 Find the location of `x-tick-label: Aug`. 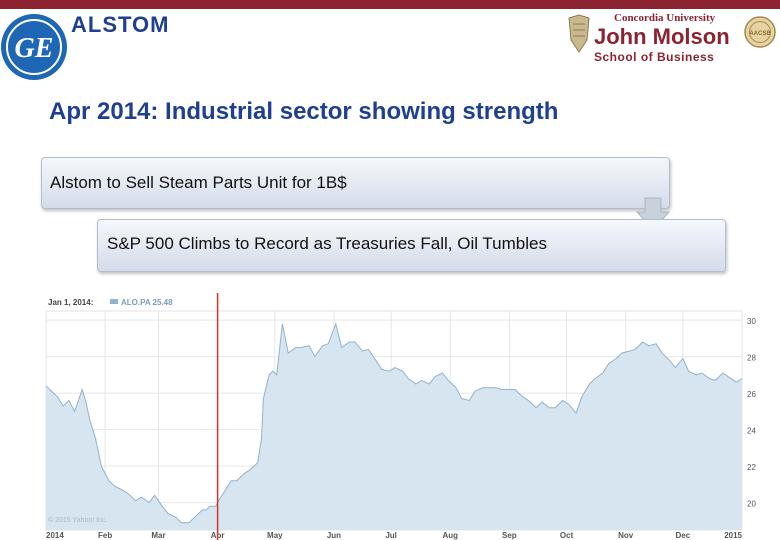

x-tick-label: Aug is located at coordinates (450, 535).